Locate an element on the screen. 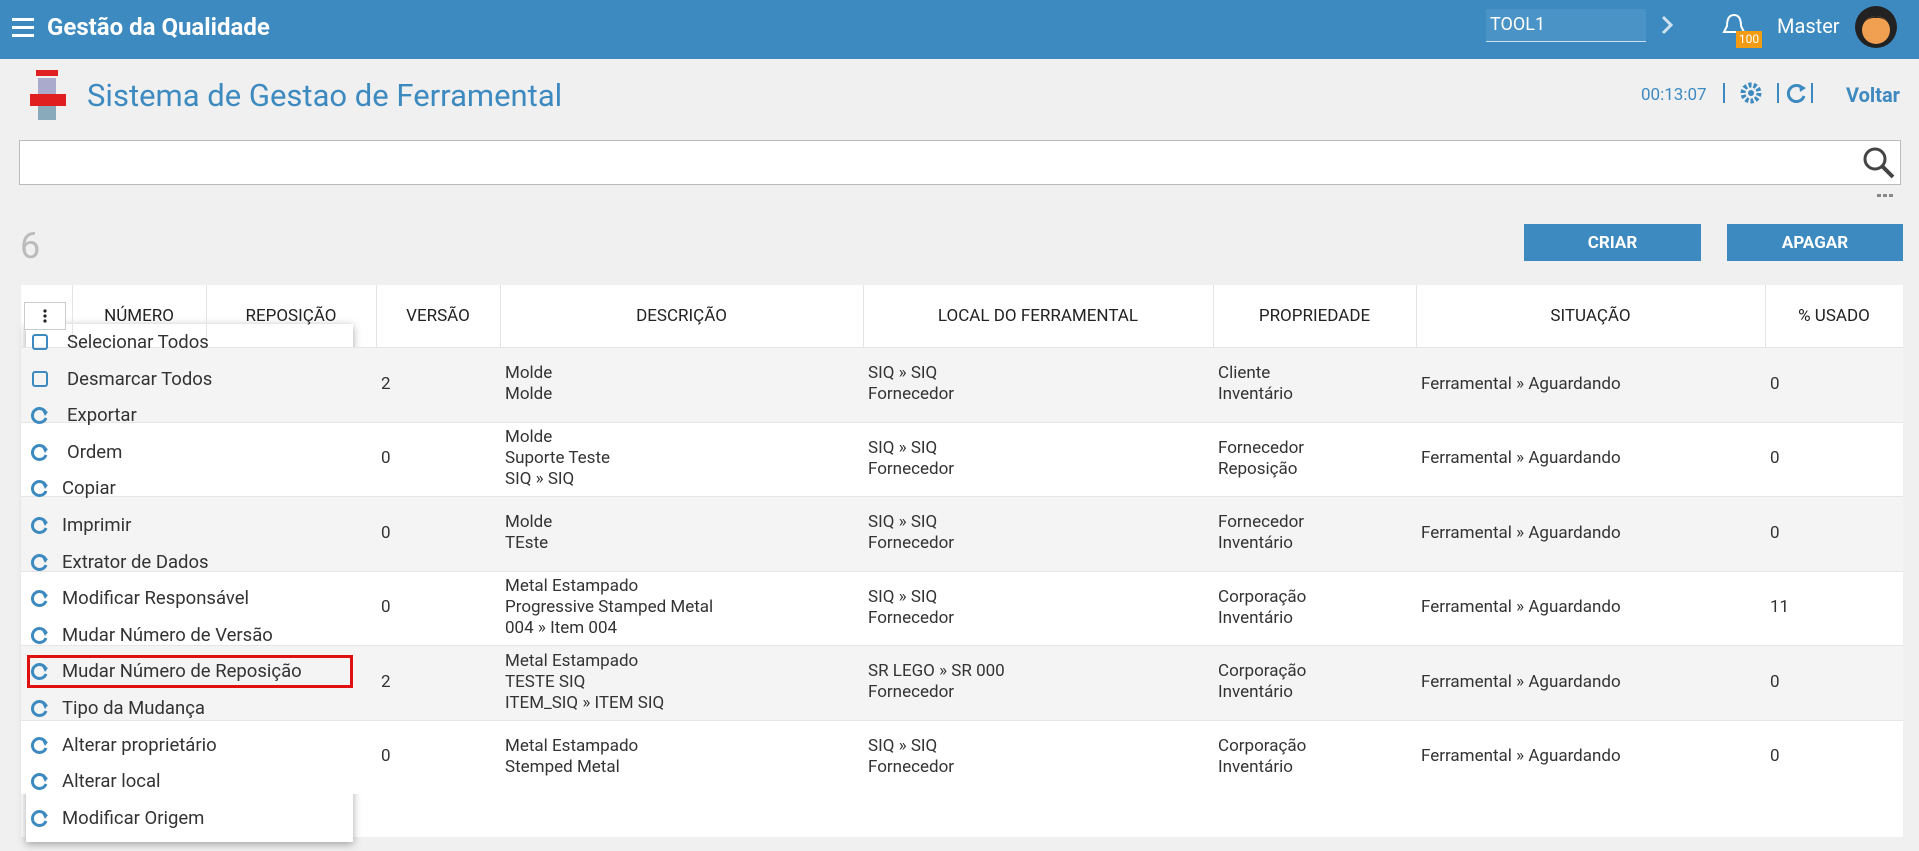  create-button: CRIAR is located at coordinates (1612, 242).